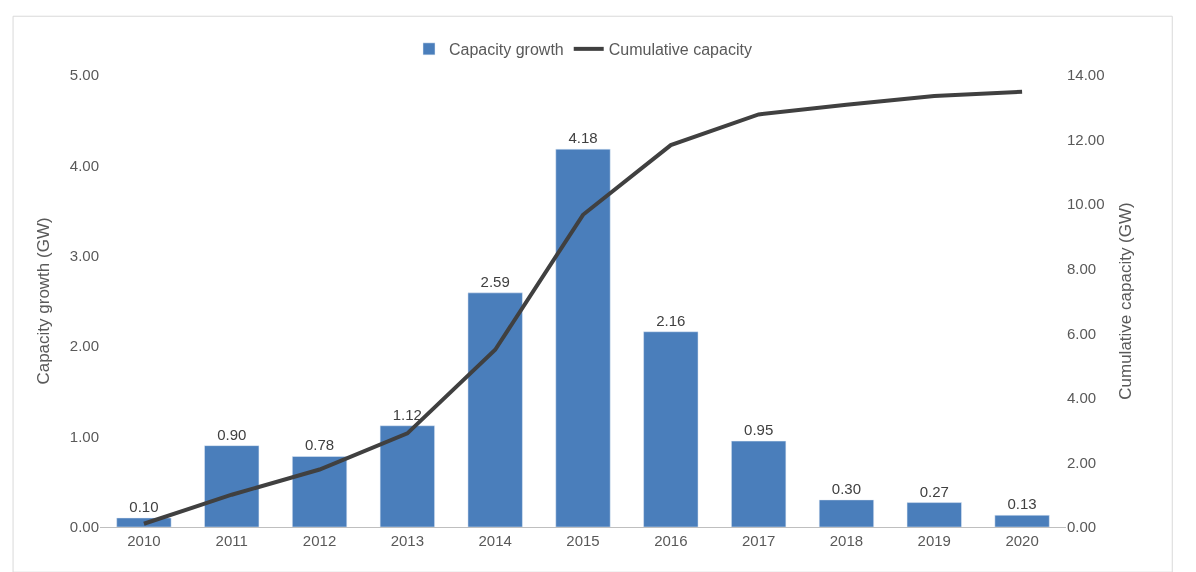 The width and height of the screenshot is (1196, 572). What do you see at coordinates (495, 281) in the screenshot?
I see `data-label: 2.59` at bounding box center [495, 281].